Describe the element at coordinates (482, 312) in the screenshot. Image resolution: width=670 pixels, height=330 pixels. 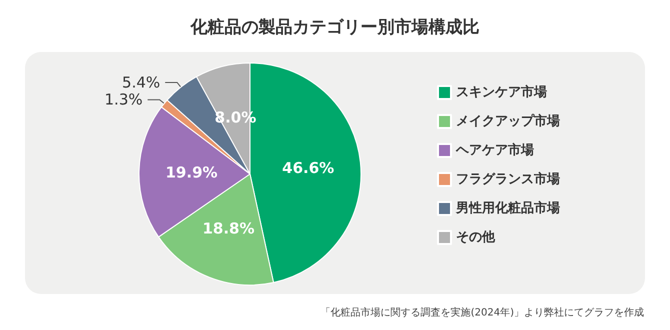
I see `text: 「化粧品市場に関する調査を実施(2024年)」より弊社にてグラフを作成` at that location.